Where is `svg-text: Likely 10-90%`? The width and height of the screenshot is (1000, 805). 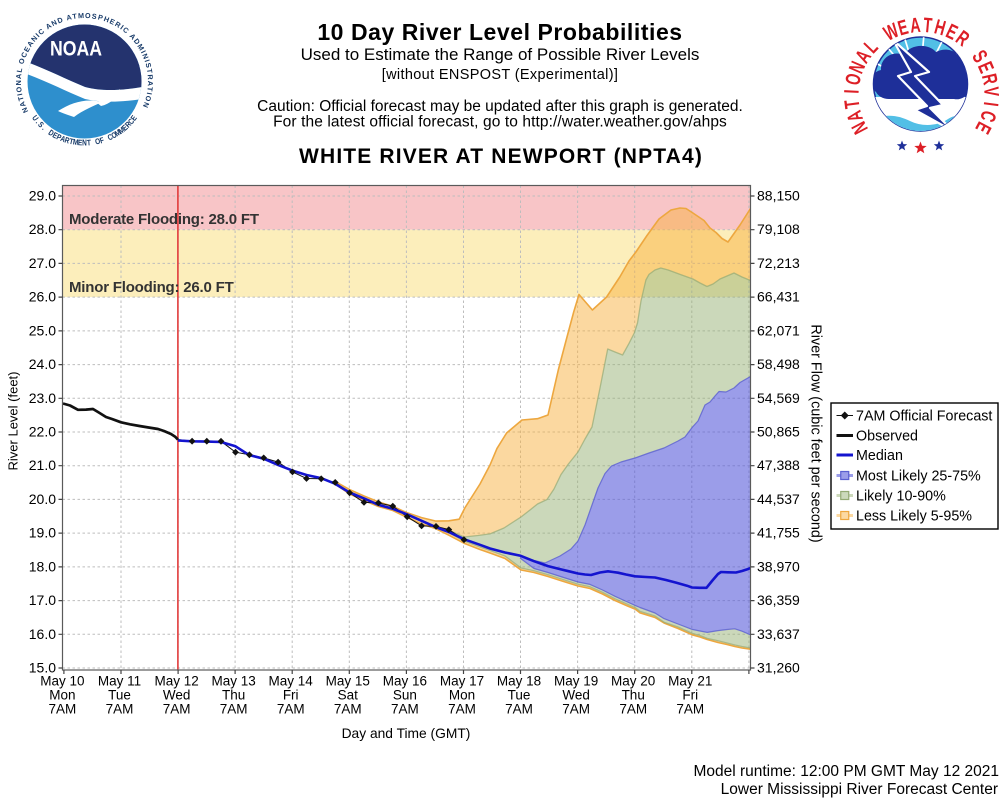 svg-text: Likely 10-90% is located at coordinates (901, 497).